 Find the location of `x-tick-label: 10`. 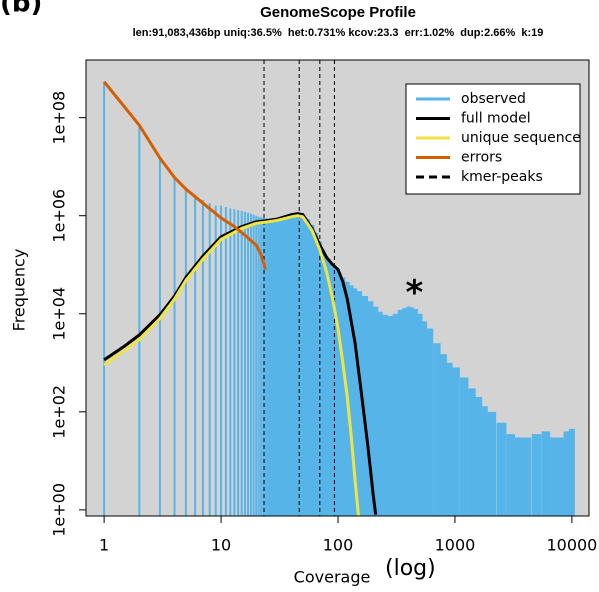

x-tick-label: 10 is located at coordinates (221, 545).